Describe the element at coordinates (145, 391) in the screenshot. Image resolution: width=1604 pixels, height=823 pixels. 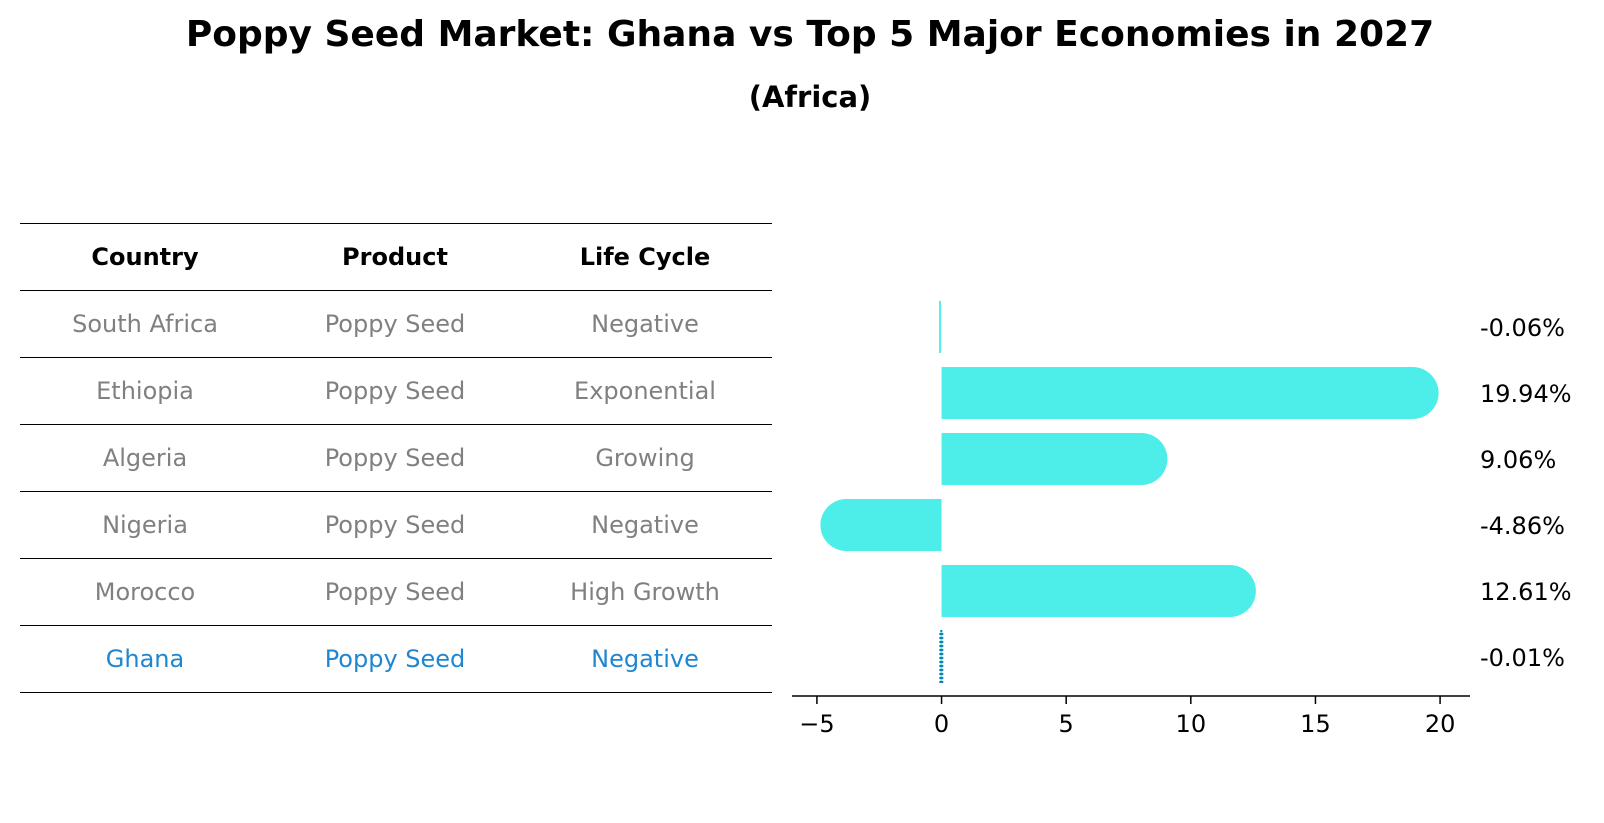
I see `cell-country: Ethiopia` at that location.